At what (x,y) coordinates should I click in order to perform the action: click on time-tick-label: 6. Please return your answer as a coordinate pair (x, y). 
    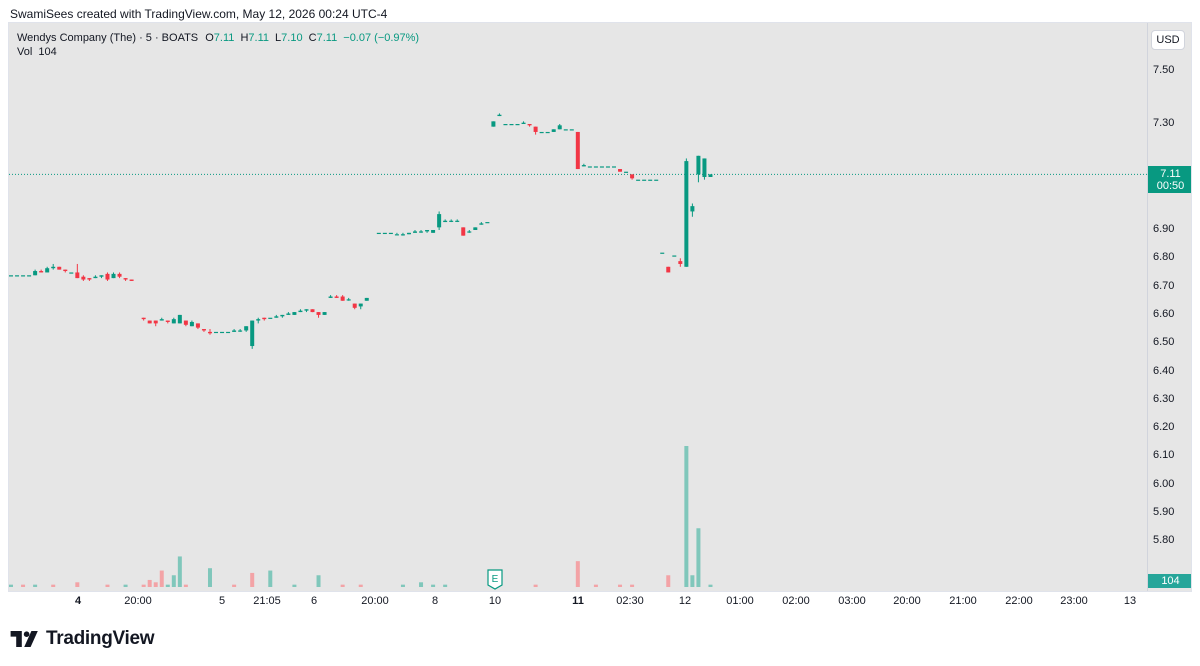
    Looking at the image, I should click on (314, 601).